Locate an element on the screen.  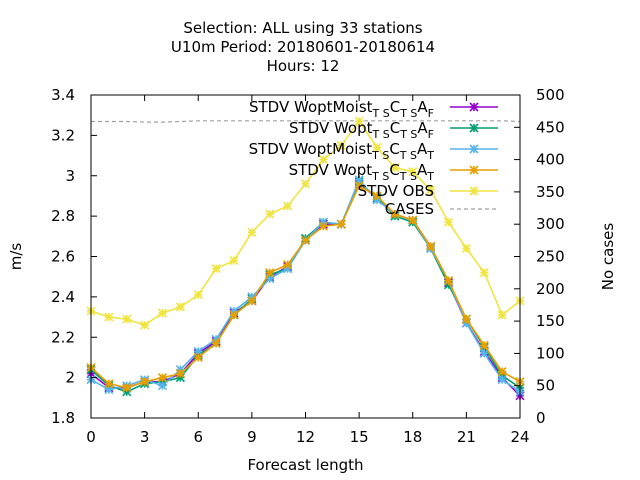
x-tick-label: 6 is located at coordinates (198, 437).